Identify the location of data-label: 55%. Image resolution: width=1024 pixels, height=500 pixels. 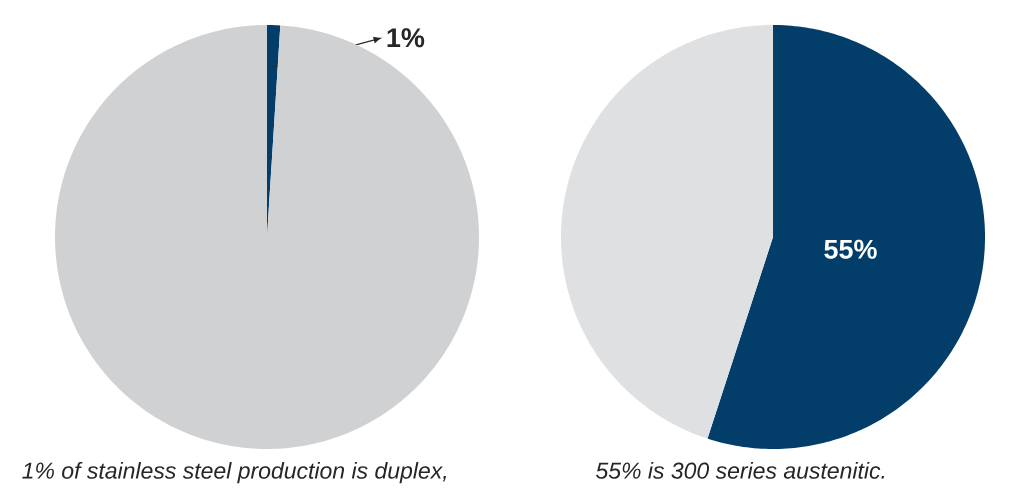
(850, 249).